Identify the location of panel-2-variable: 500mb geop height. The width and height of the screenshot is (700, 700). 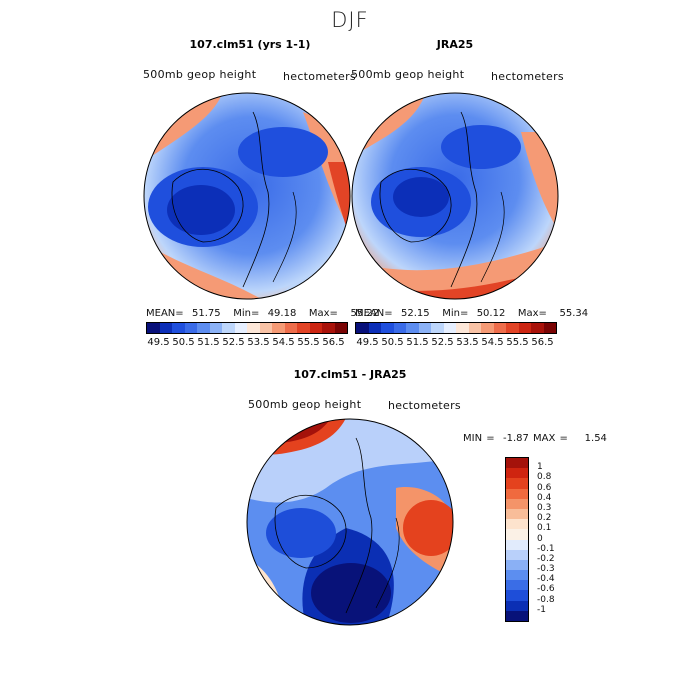
(408, 74).